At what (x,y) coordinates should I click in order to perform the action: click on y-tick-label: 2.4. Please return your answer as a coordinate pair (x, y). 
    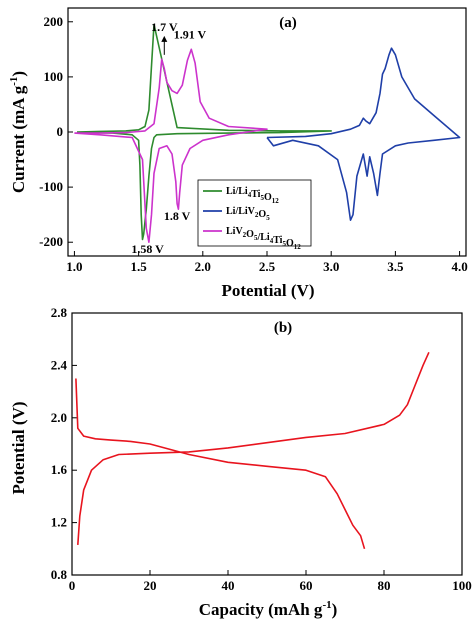
    Looking at the image, I should click on (59, 364).